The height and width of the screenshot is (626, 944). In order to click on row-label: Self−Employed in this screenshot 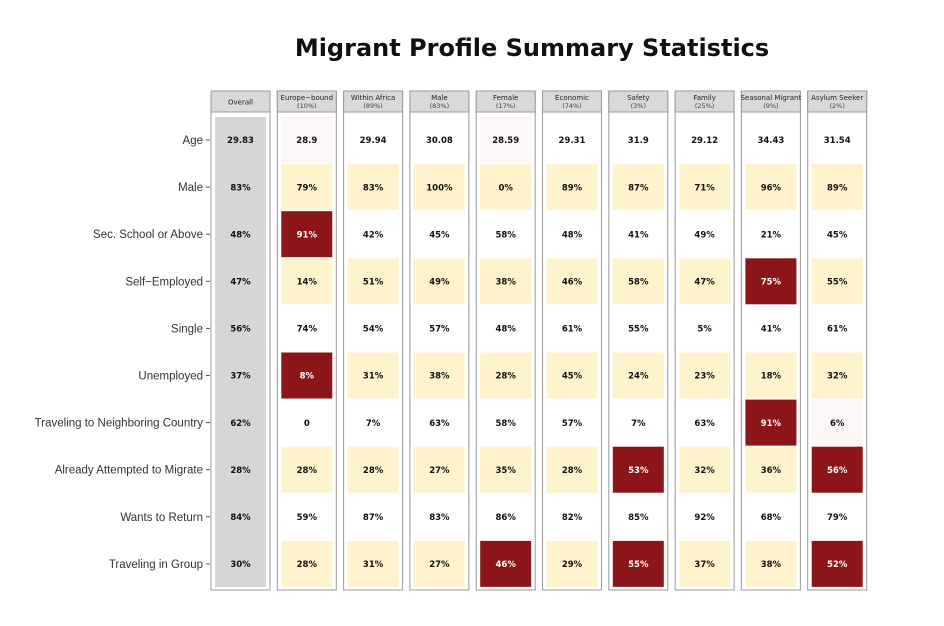, I will do `click(164, 282)`.